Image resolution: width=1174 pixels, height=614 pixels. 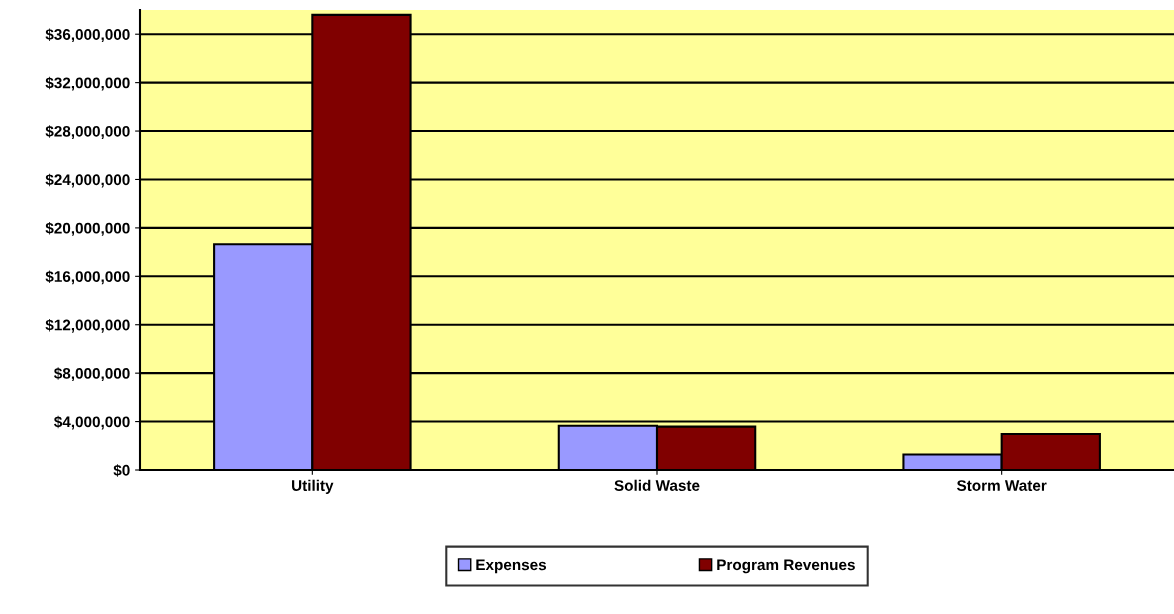 I want to click on x-tick-label: Storm Water, so click(x=1001, y=485).